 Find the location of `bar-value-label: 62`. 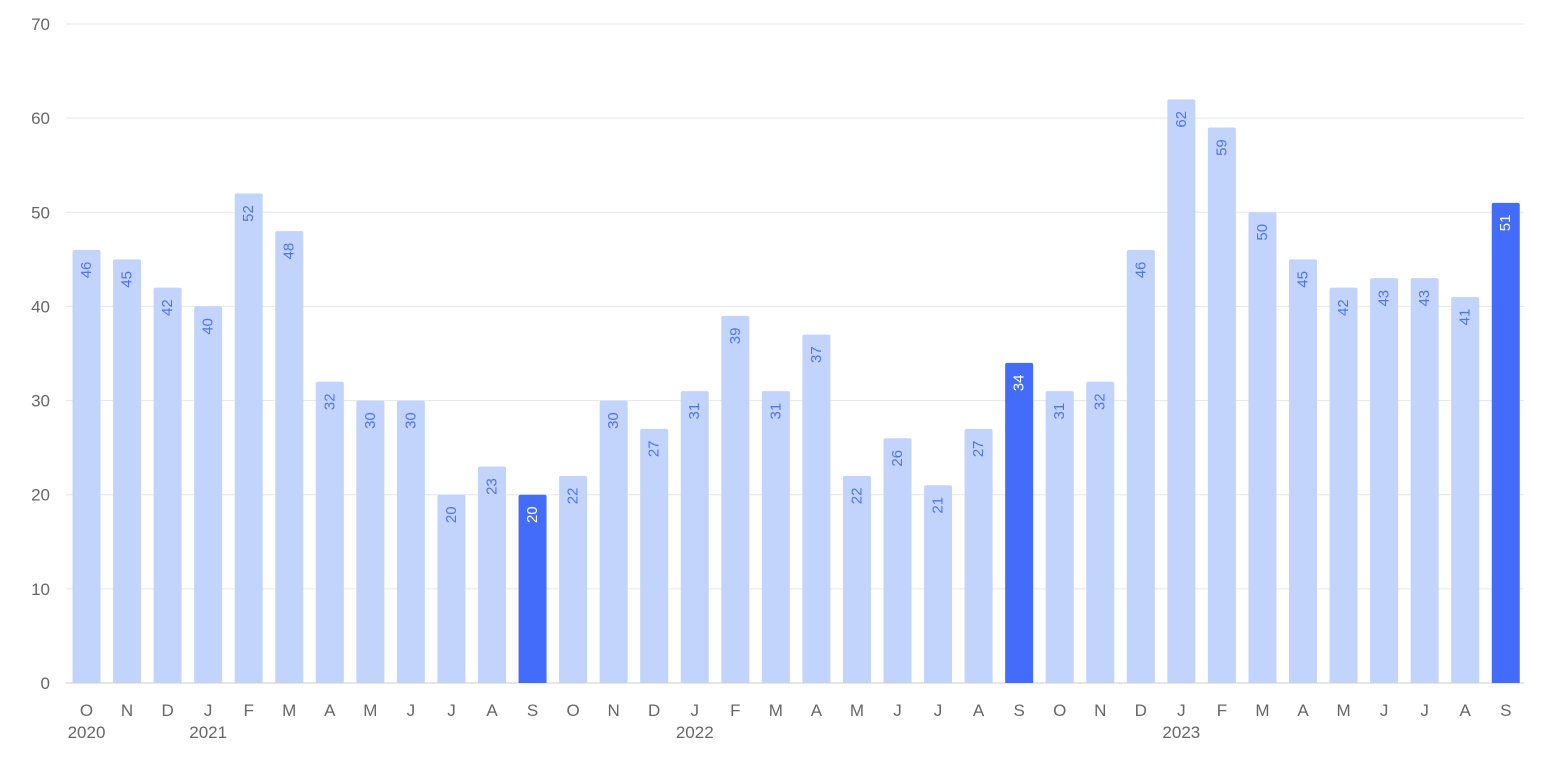

bar-value-label: 62 is located at coordinates (1181, 119).